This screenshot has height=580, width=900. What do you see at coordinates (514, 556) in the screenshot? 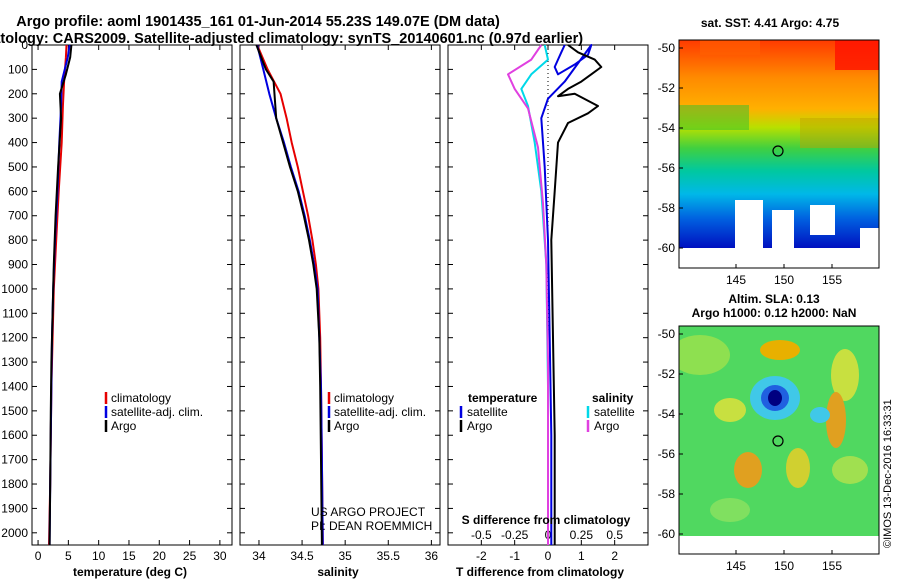
I see `x-tick-label: -1` at bounding box center [514, 556].